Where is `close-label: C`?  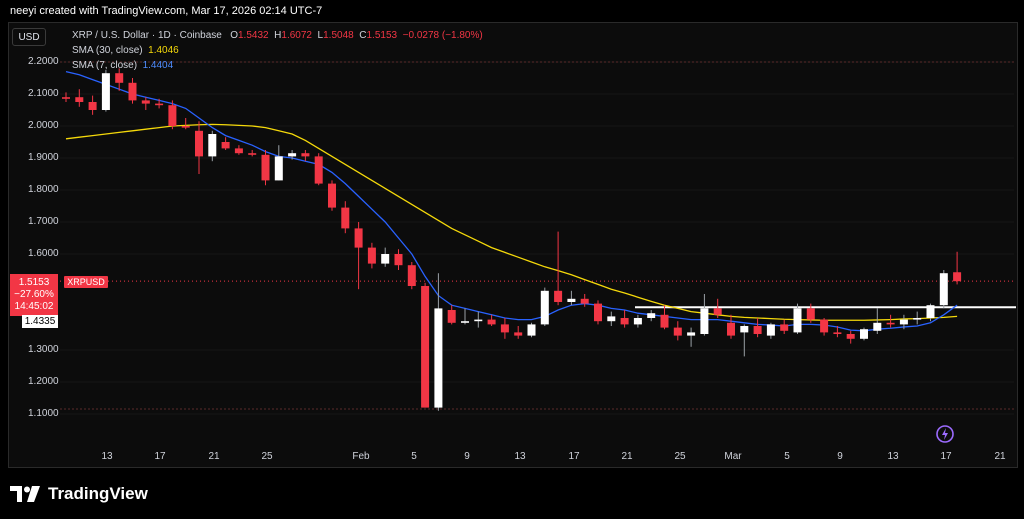 close-label: C is located at coordinates (363, 35).